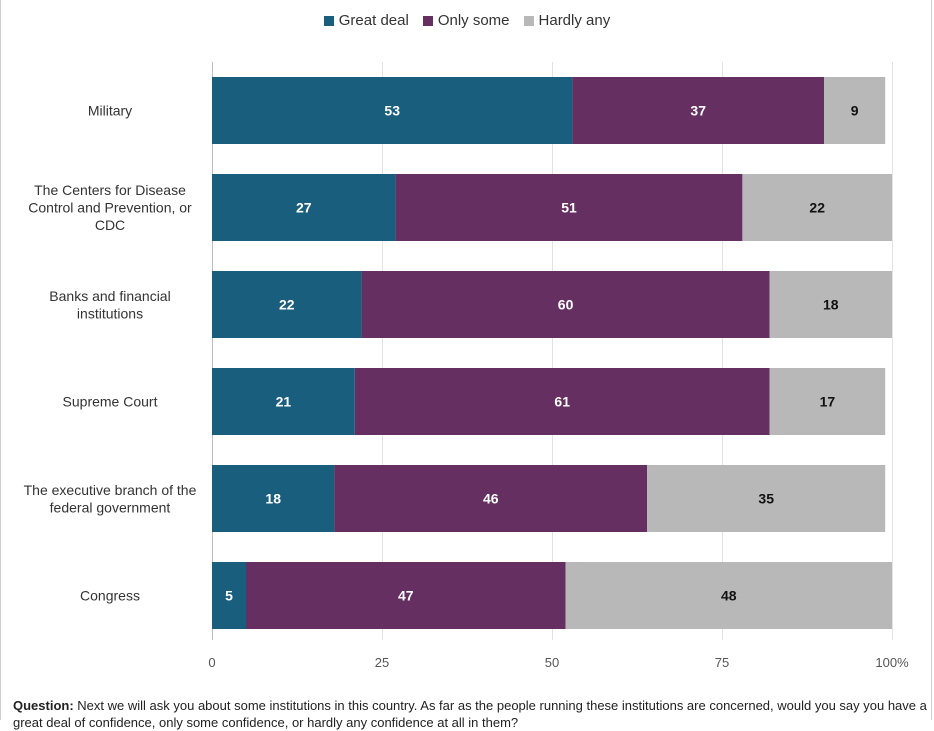 This screenshot has width=934, height=731. What do you see at coordinates (110, 190) in the screenshot?
I see `category-label-line: The Centers for Disease` at bounding box center [110, 190].